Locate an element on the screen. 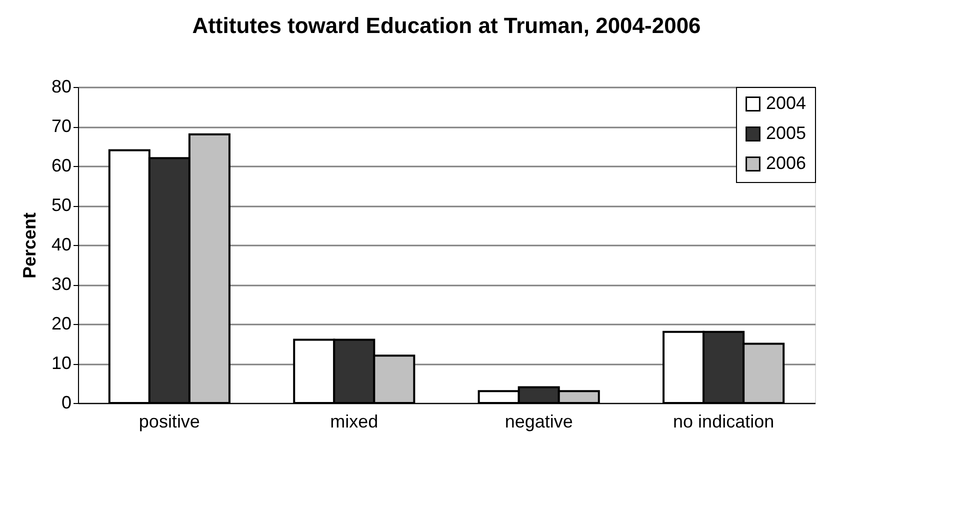 The image size is (963, 521). legend-label: 2004 is located at coordinates (786, 103).